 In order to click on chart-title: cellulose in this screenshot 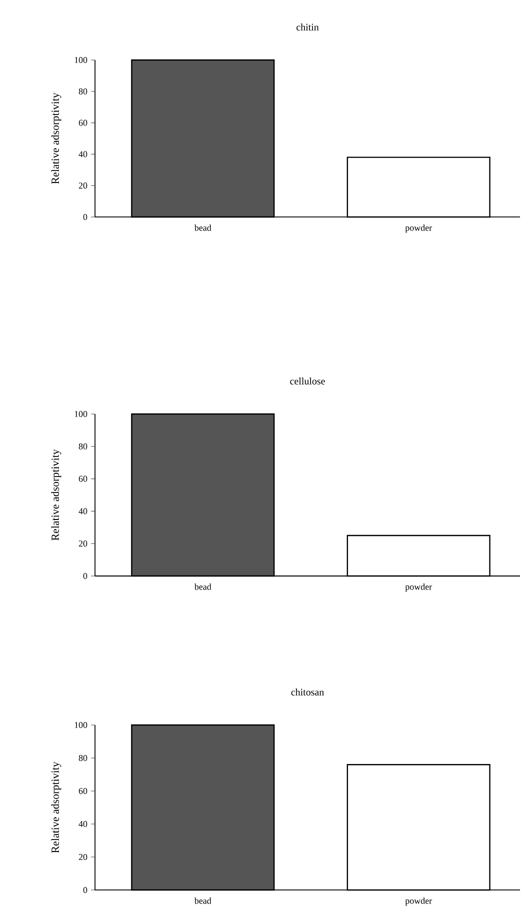, I will do `click(307, 380)`.